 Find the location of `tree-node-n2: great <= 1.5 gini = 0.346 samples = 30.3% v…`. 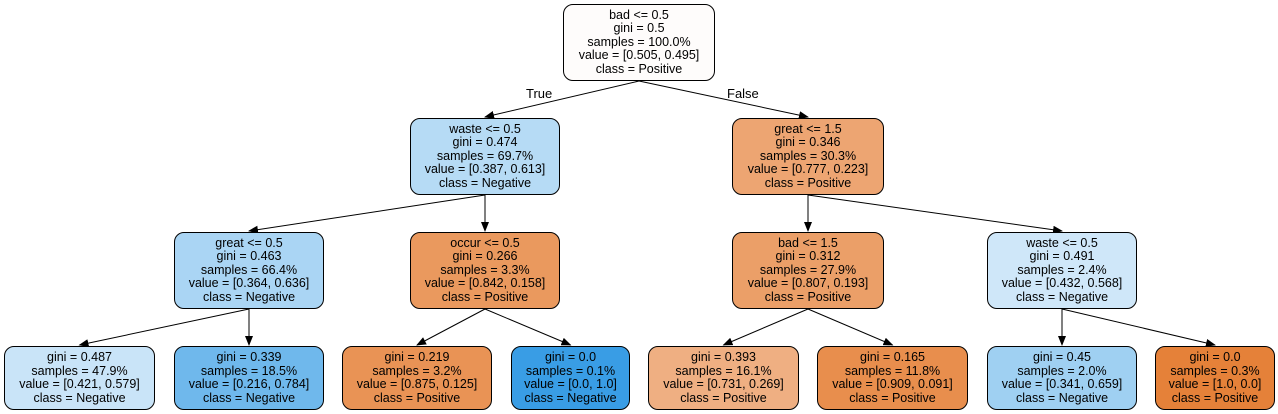

tree-node-n2: great <= 1.5 gini = 0.346 samples = 30.3% v… is located at coordinates (808, 156).